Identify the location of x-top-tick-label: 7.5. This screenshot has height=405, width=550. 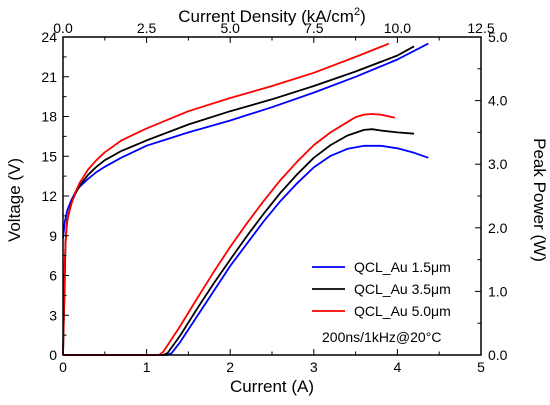
(314, 28).